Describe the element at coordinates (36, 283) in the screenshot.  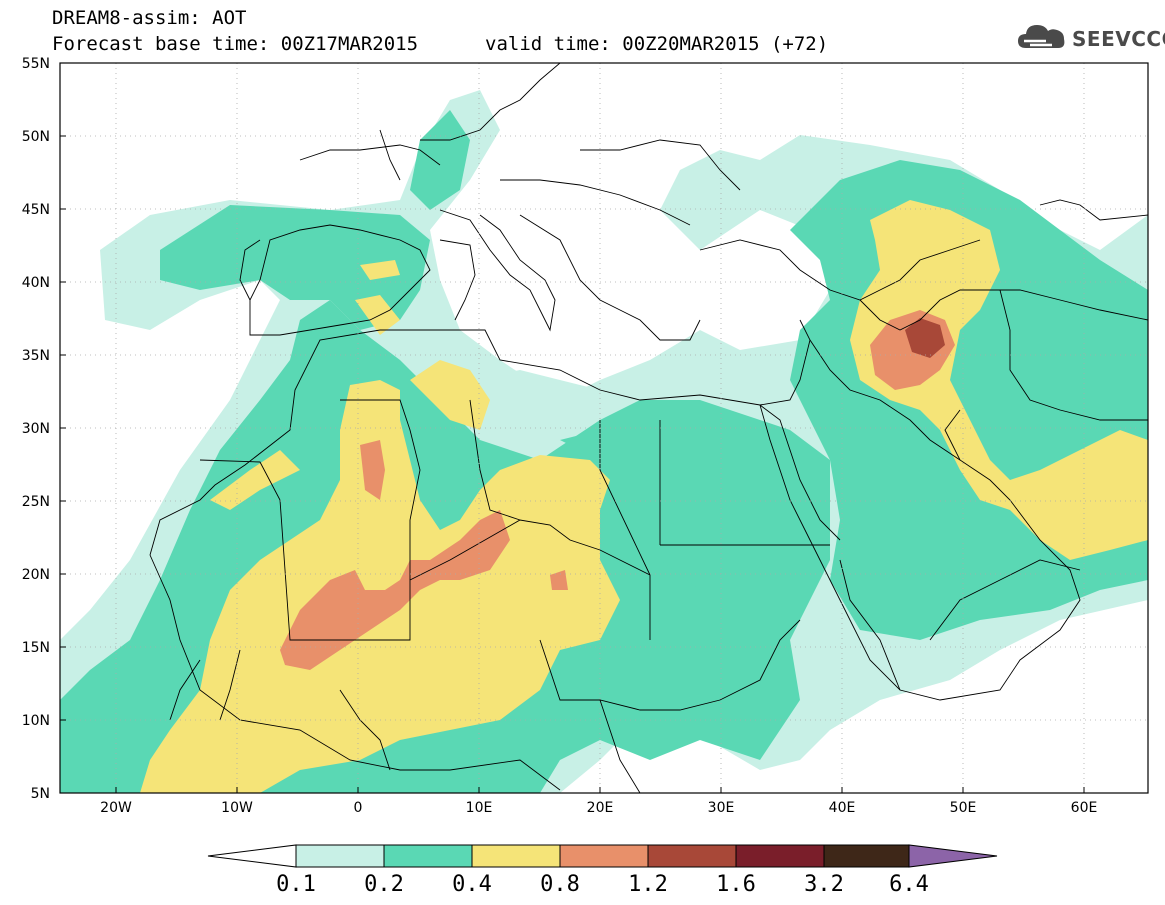
I see `lat-label: 40N` at that location.